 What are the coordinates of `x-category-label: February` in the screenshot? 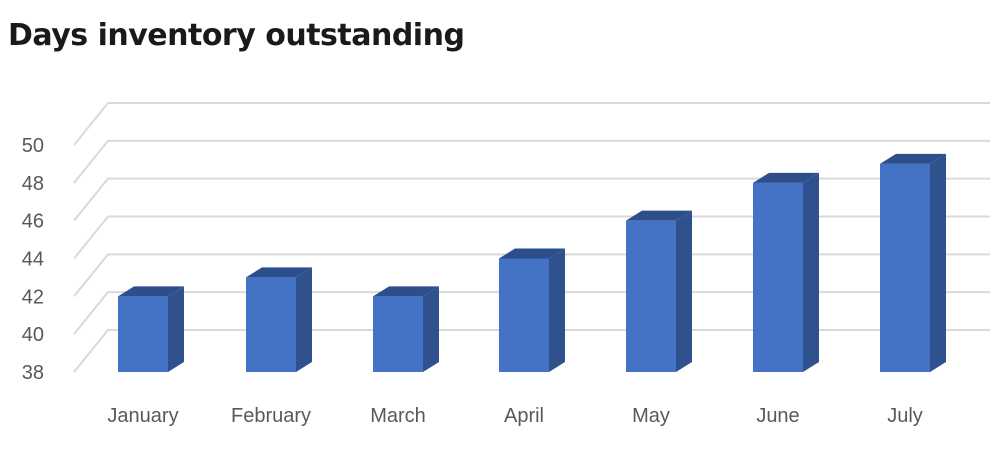 It's located at (271, 416).